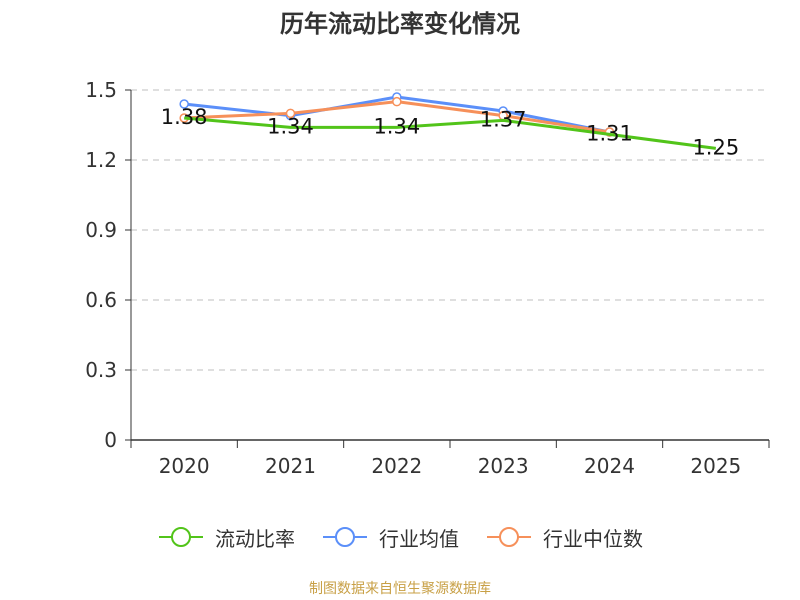 Image resolution: width=800 pixels, height=600 pixels. Describe the element at coordinates (400, 589) in the screenshot. I see `source-note: 制图数据来自恒生聚源数据库` at that location.